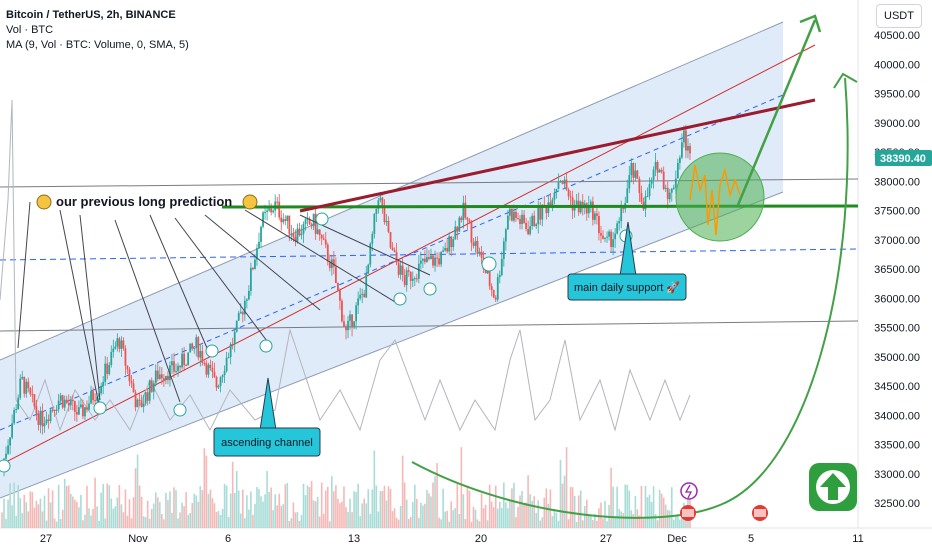 The height and width of the screenshot is (550, 932). What do you see at coordinates (895, 275) in the screenshot?
I see `price-scale` at bounding box center [895, 275].